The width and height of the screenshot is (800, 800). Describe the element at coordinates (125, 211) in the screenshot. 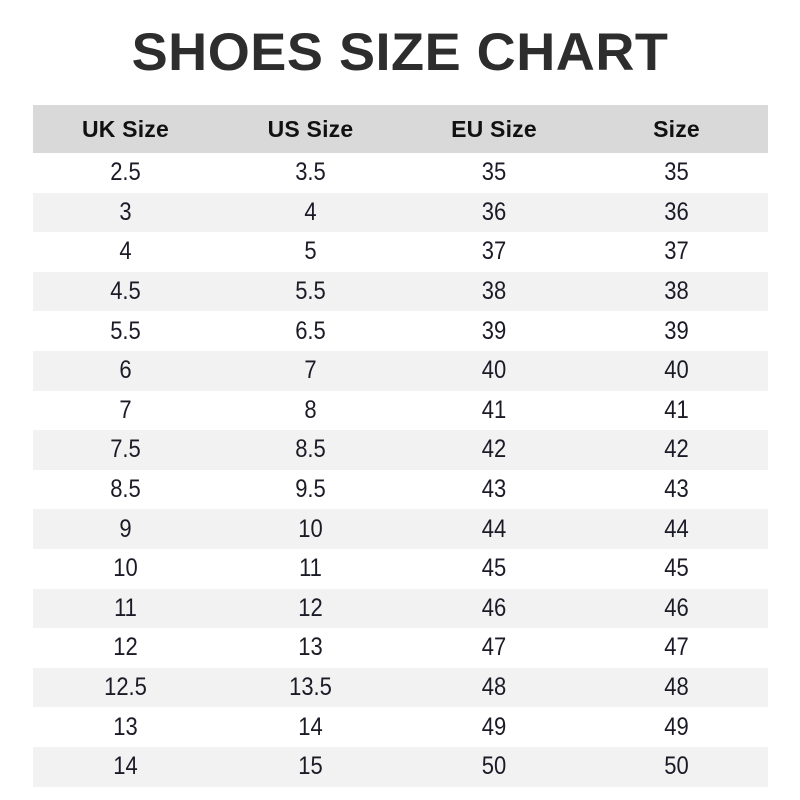

I see `table-cell: 3` at that location.